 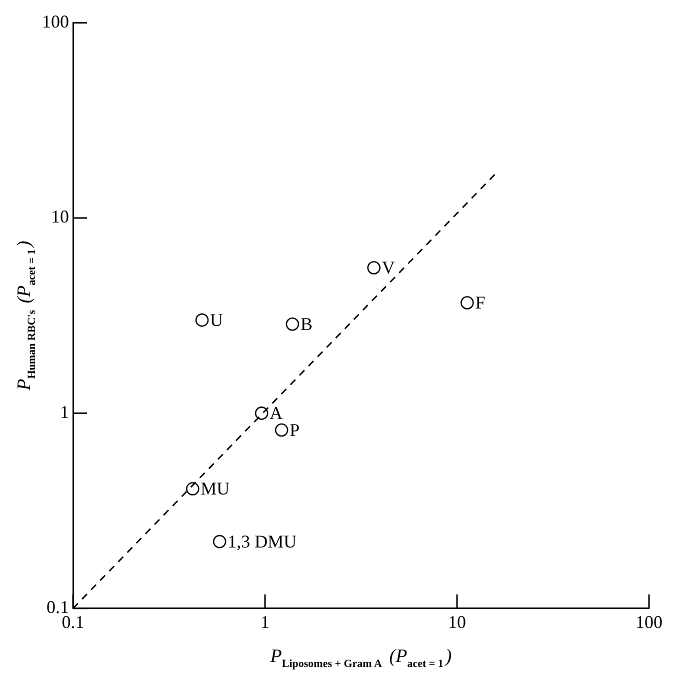 What do you see at coordinates (649, 622) in the screenshot?
I see `x-tick-label: 100` at bounding box center [649, 622].